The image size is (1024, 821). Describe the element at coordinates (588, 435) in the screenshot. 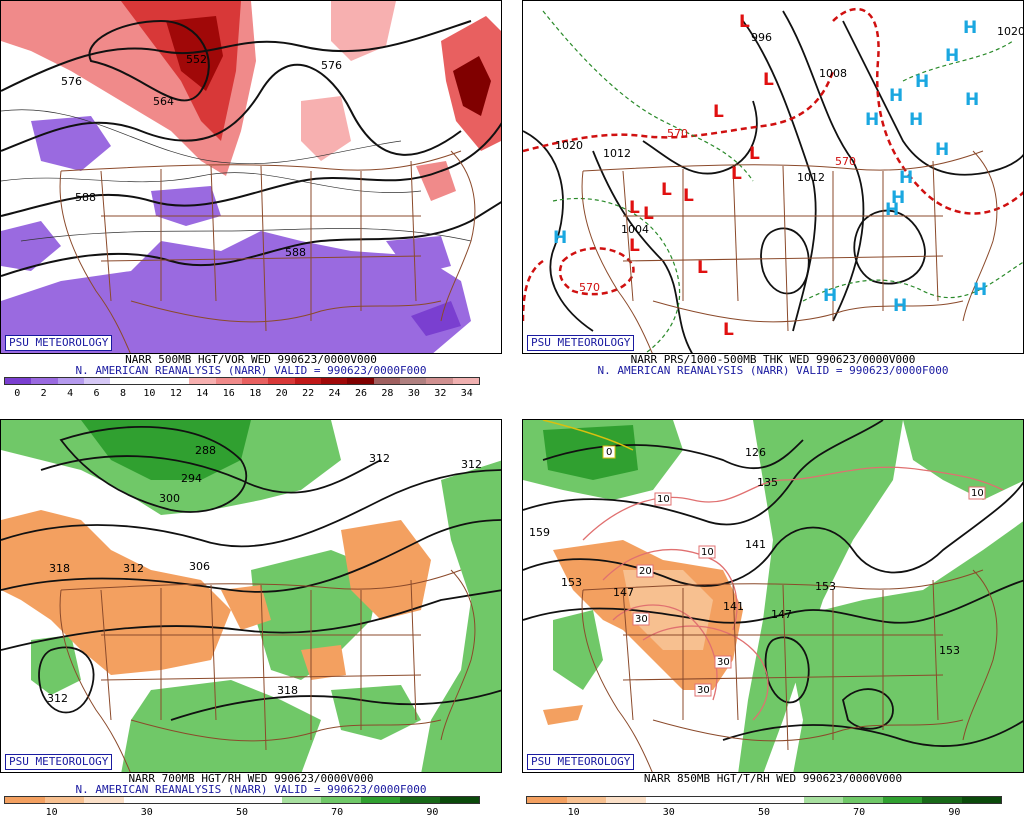

I see `temperature-zero-contour` at that location.